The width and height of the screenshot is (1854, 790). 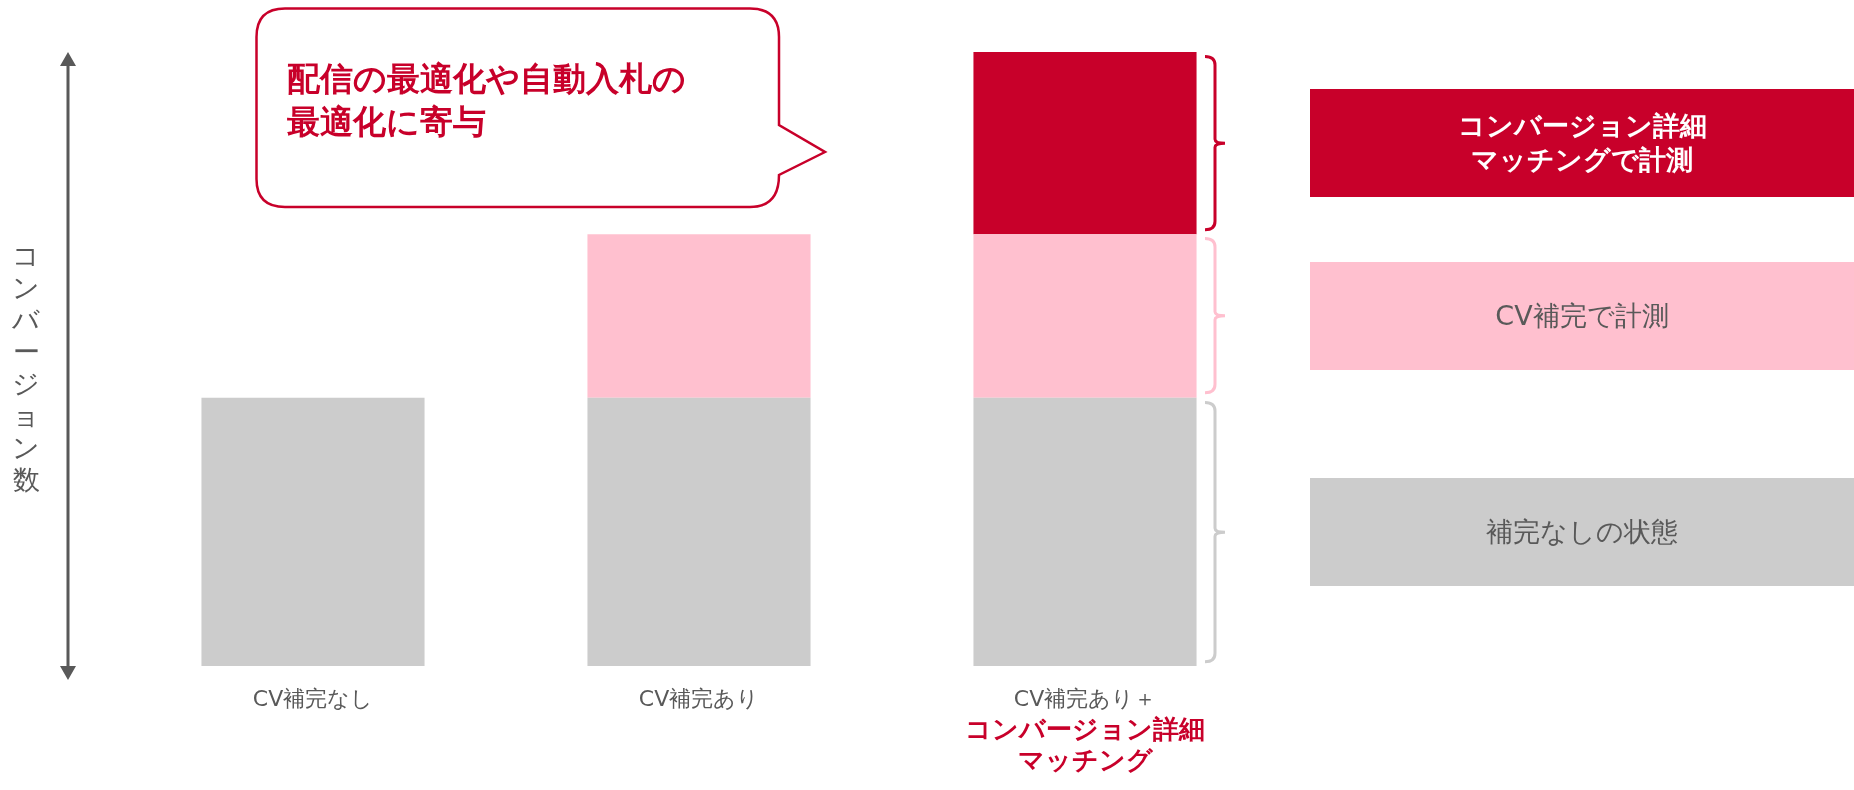 I want to click on text: CV補完で計測, so click(x=1582, y=316).